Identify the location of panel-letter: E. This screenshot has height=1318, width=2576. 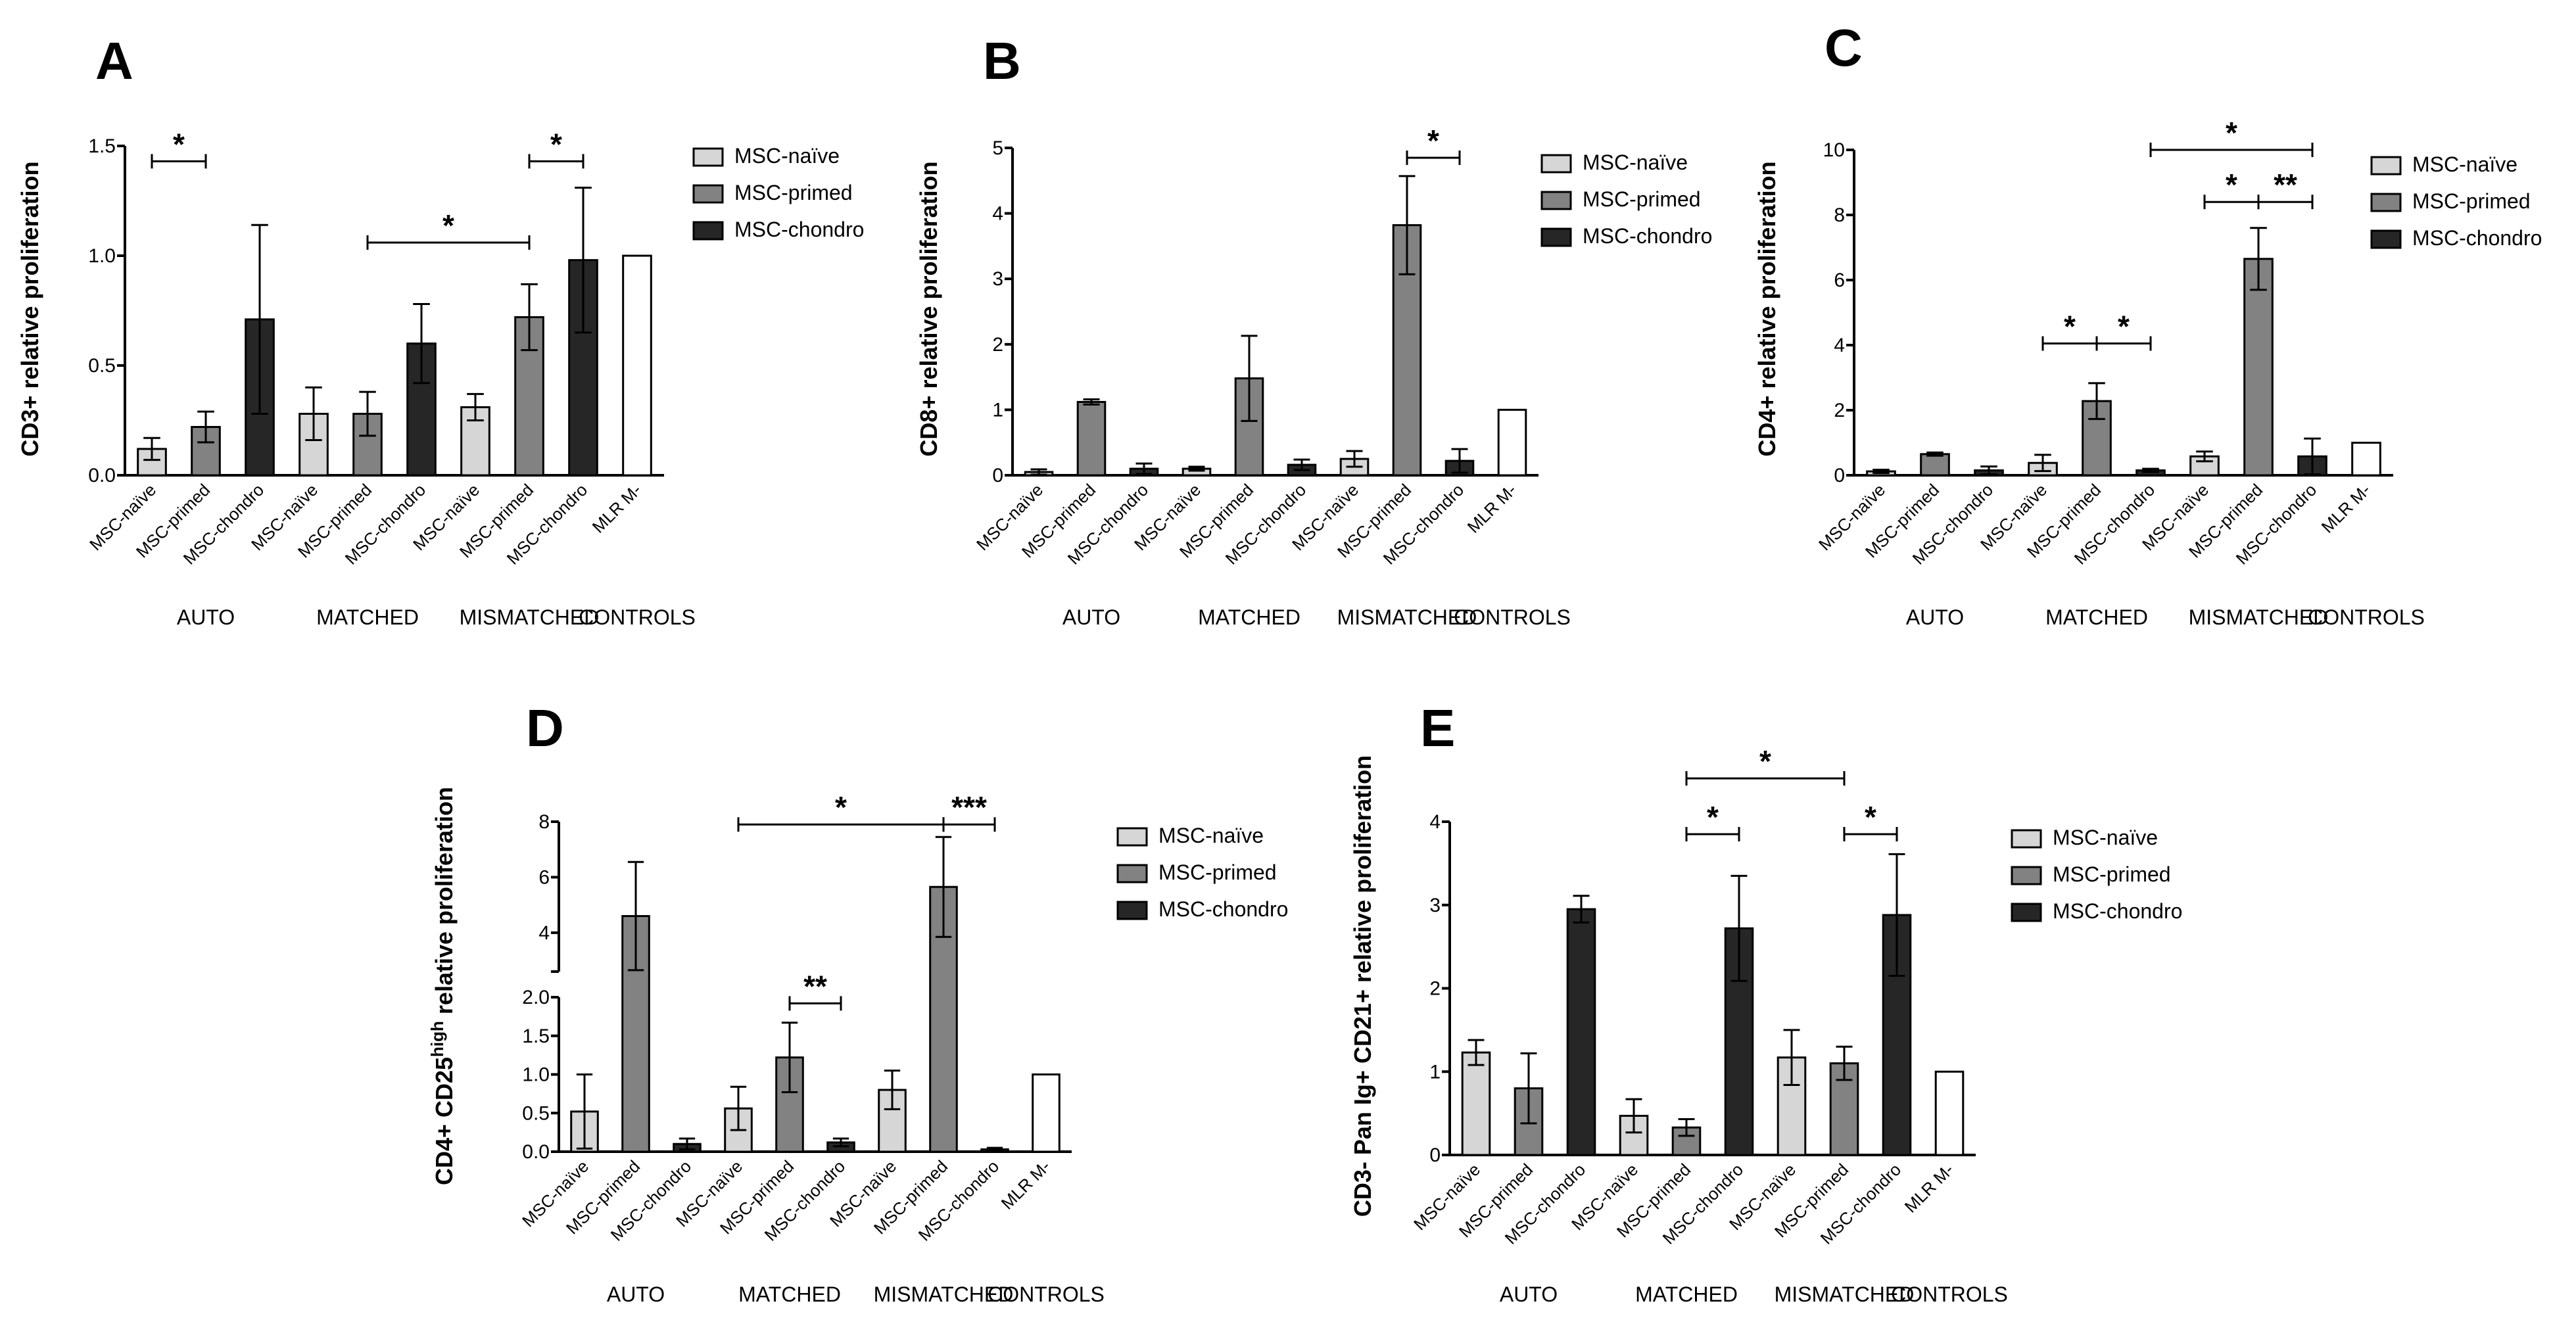
(1438, 728).